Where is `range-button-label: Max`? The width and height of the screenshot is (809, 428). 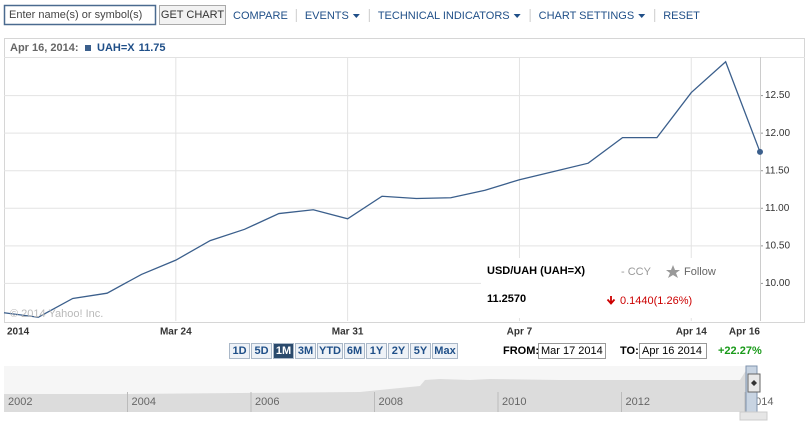 range-button-label: Max is located at coordinates (445, 351).